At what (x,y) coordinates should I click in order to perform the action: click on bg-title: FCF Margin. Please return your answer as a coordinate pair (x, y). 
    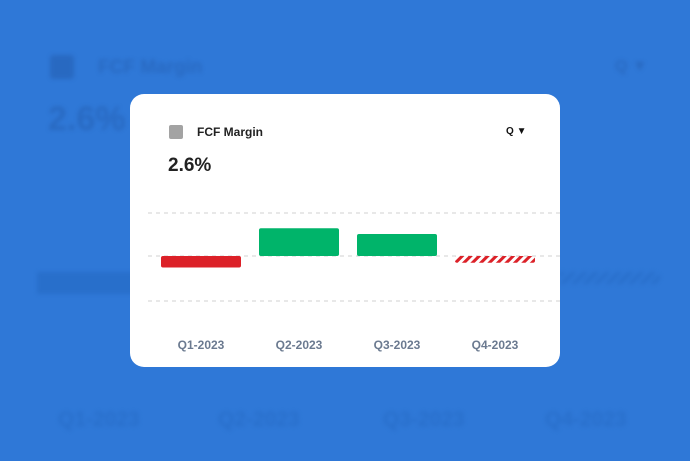
    Looking at the image, I should click on (150, 67).